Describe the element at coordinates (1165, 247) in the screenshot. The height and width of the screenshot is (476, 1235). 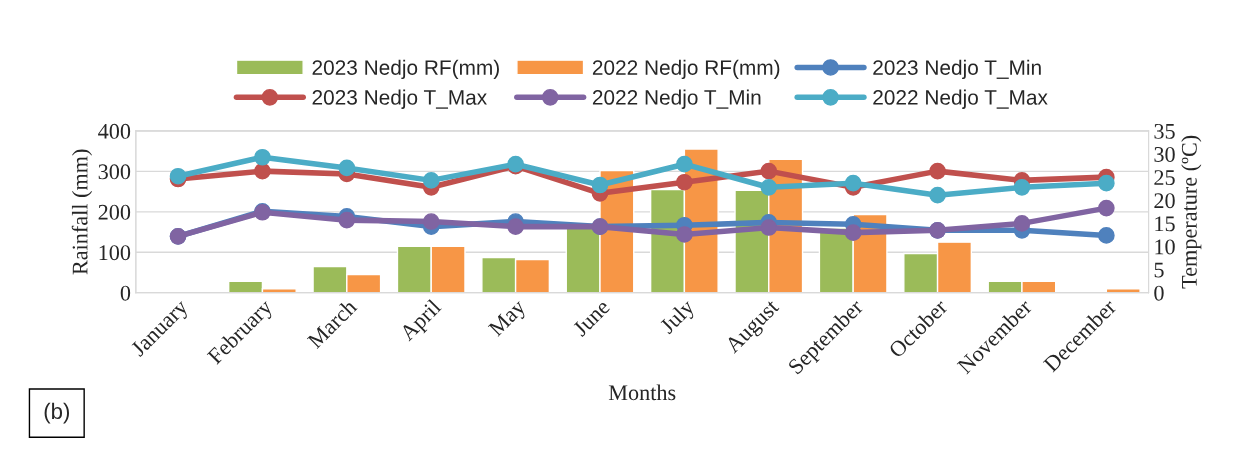
I see `y2-tick-label: 10` at that location.